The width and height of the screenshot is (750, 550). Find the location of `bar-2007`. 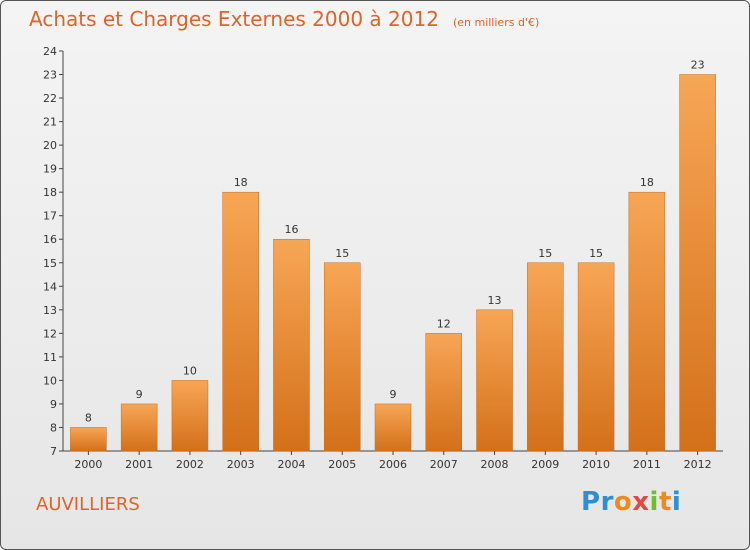

bar-2007 is located at coordinates (444, 392).